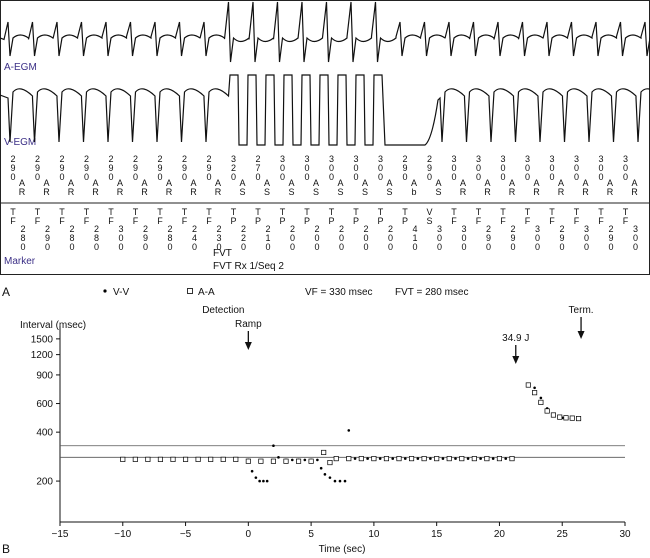  I want to click on y-tick-label: 200, so click(44, 482).